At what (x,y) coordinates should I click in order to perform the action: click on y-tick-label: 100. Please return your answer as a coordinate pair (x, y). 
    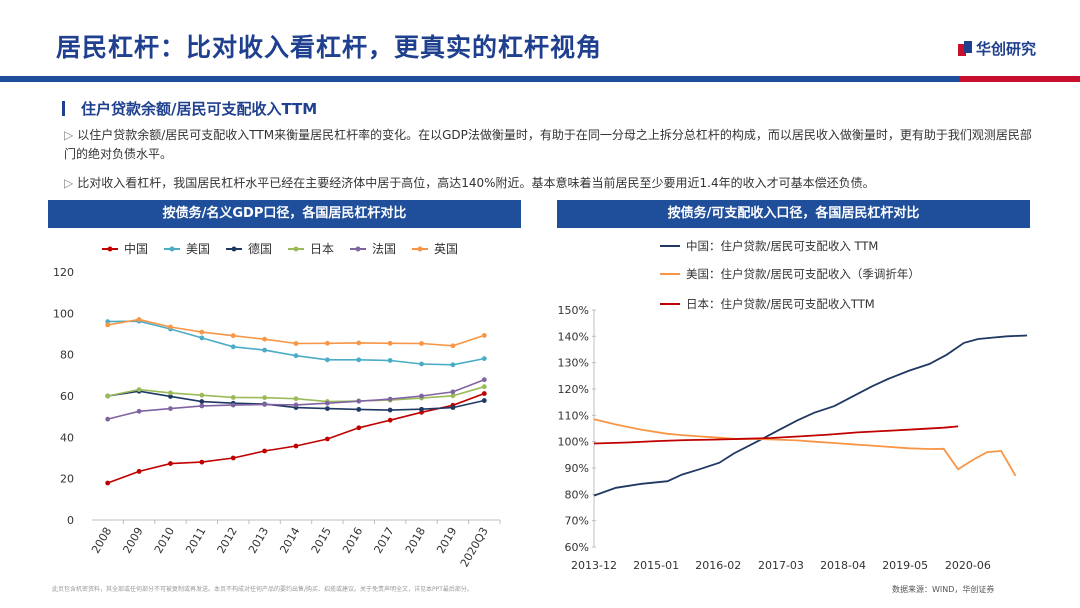
    Looking at the image, I should click on (63, 313).